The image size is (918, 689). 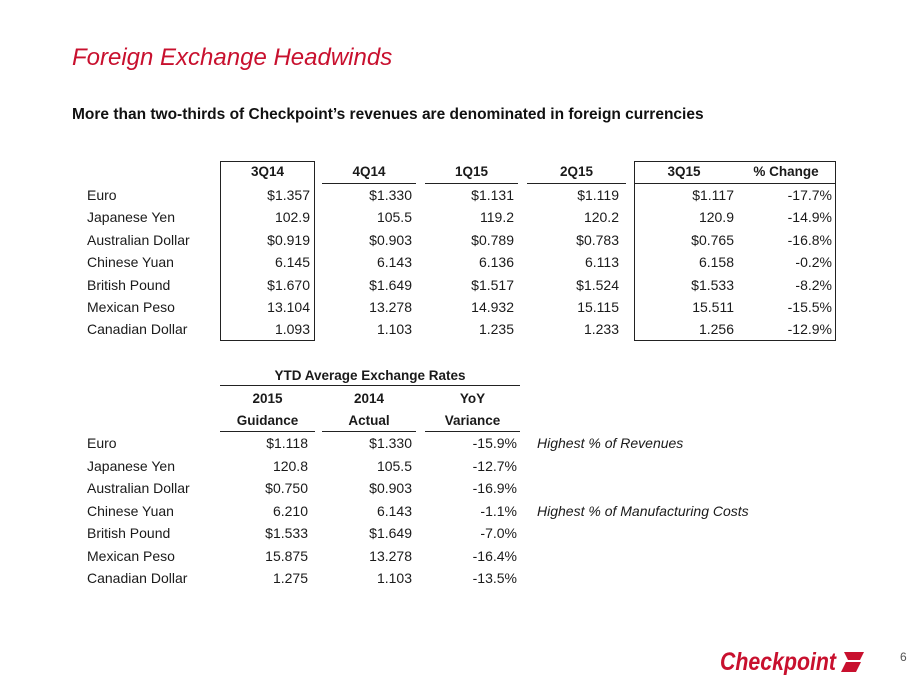 What do you see at coordinates (369, 420) in the screenshot?
I see `column-header: Actual` at bounding box center [369, 420].